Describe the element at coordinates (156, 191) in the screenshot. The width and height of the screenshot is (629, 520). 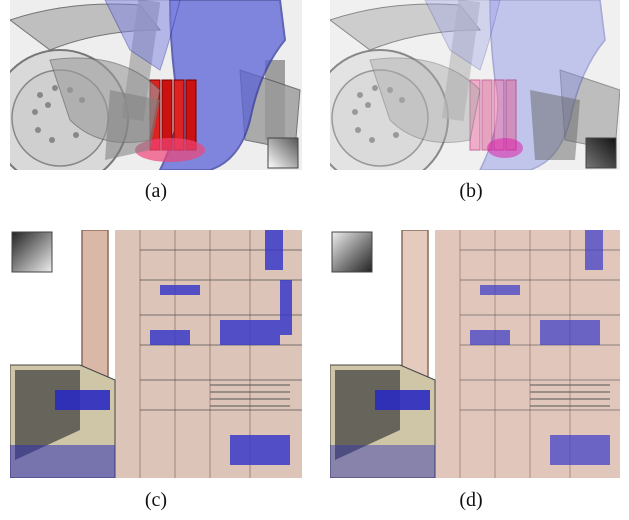
I see `caption-a: (a)` at that location.